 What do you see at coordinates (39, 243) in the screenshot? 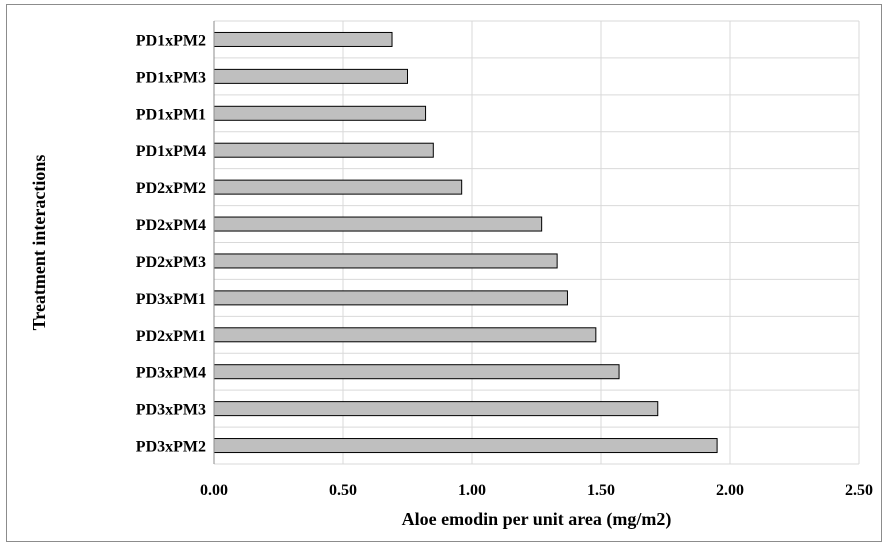
I see `y-axis-title: Treatment interactions` at bounding box center [39, 243].